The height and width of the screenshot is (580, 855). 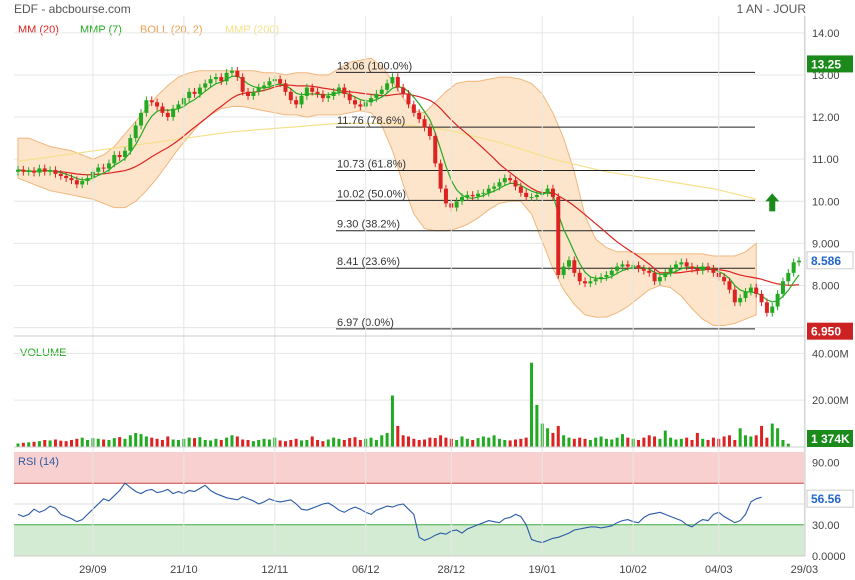 What do you see at coordinates (101, 30) in the screenshot?
I see `legend-item-mmp7: MMP (7)` at bounding box center [101, 30].